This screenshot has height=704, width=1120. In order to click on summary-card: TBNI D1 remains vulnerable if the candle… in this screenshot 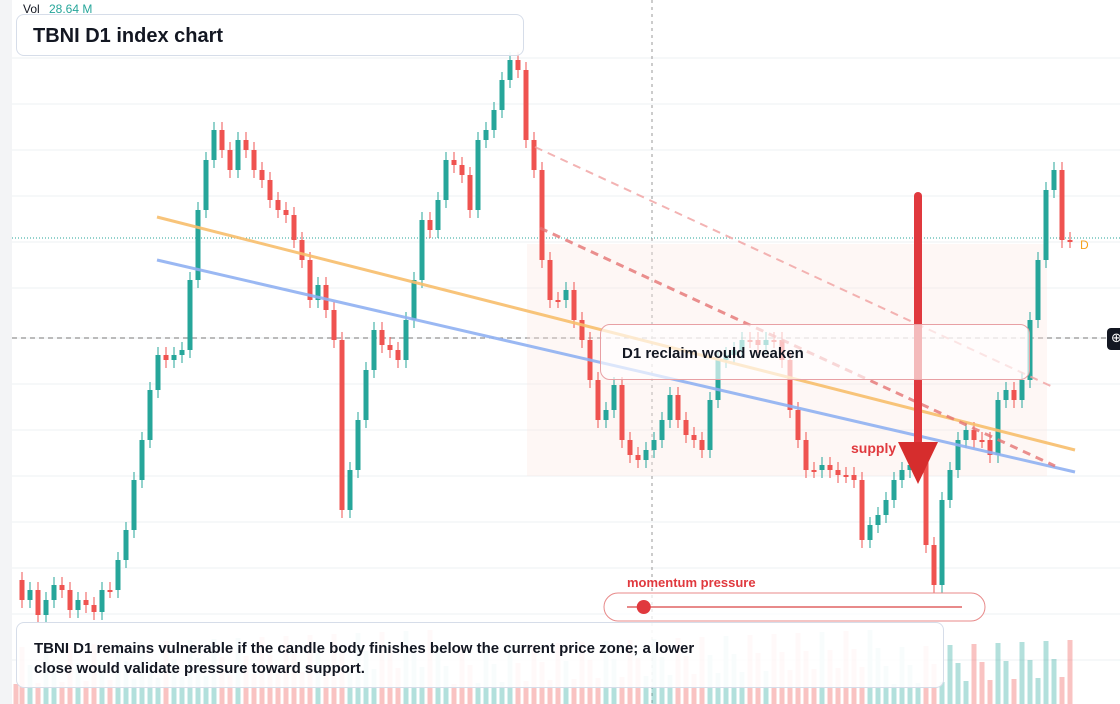, I will do `click(480, 655)`.